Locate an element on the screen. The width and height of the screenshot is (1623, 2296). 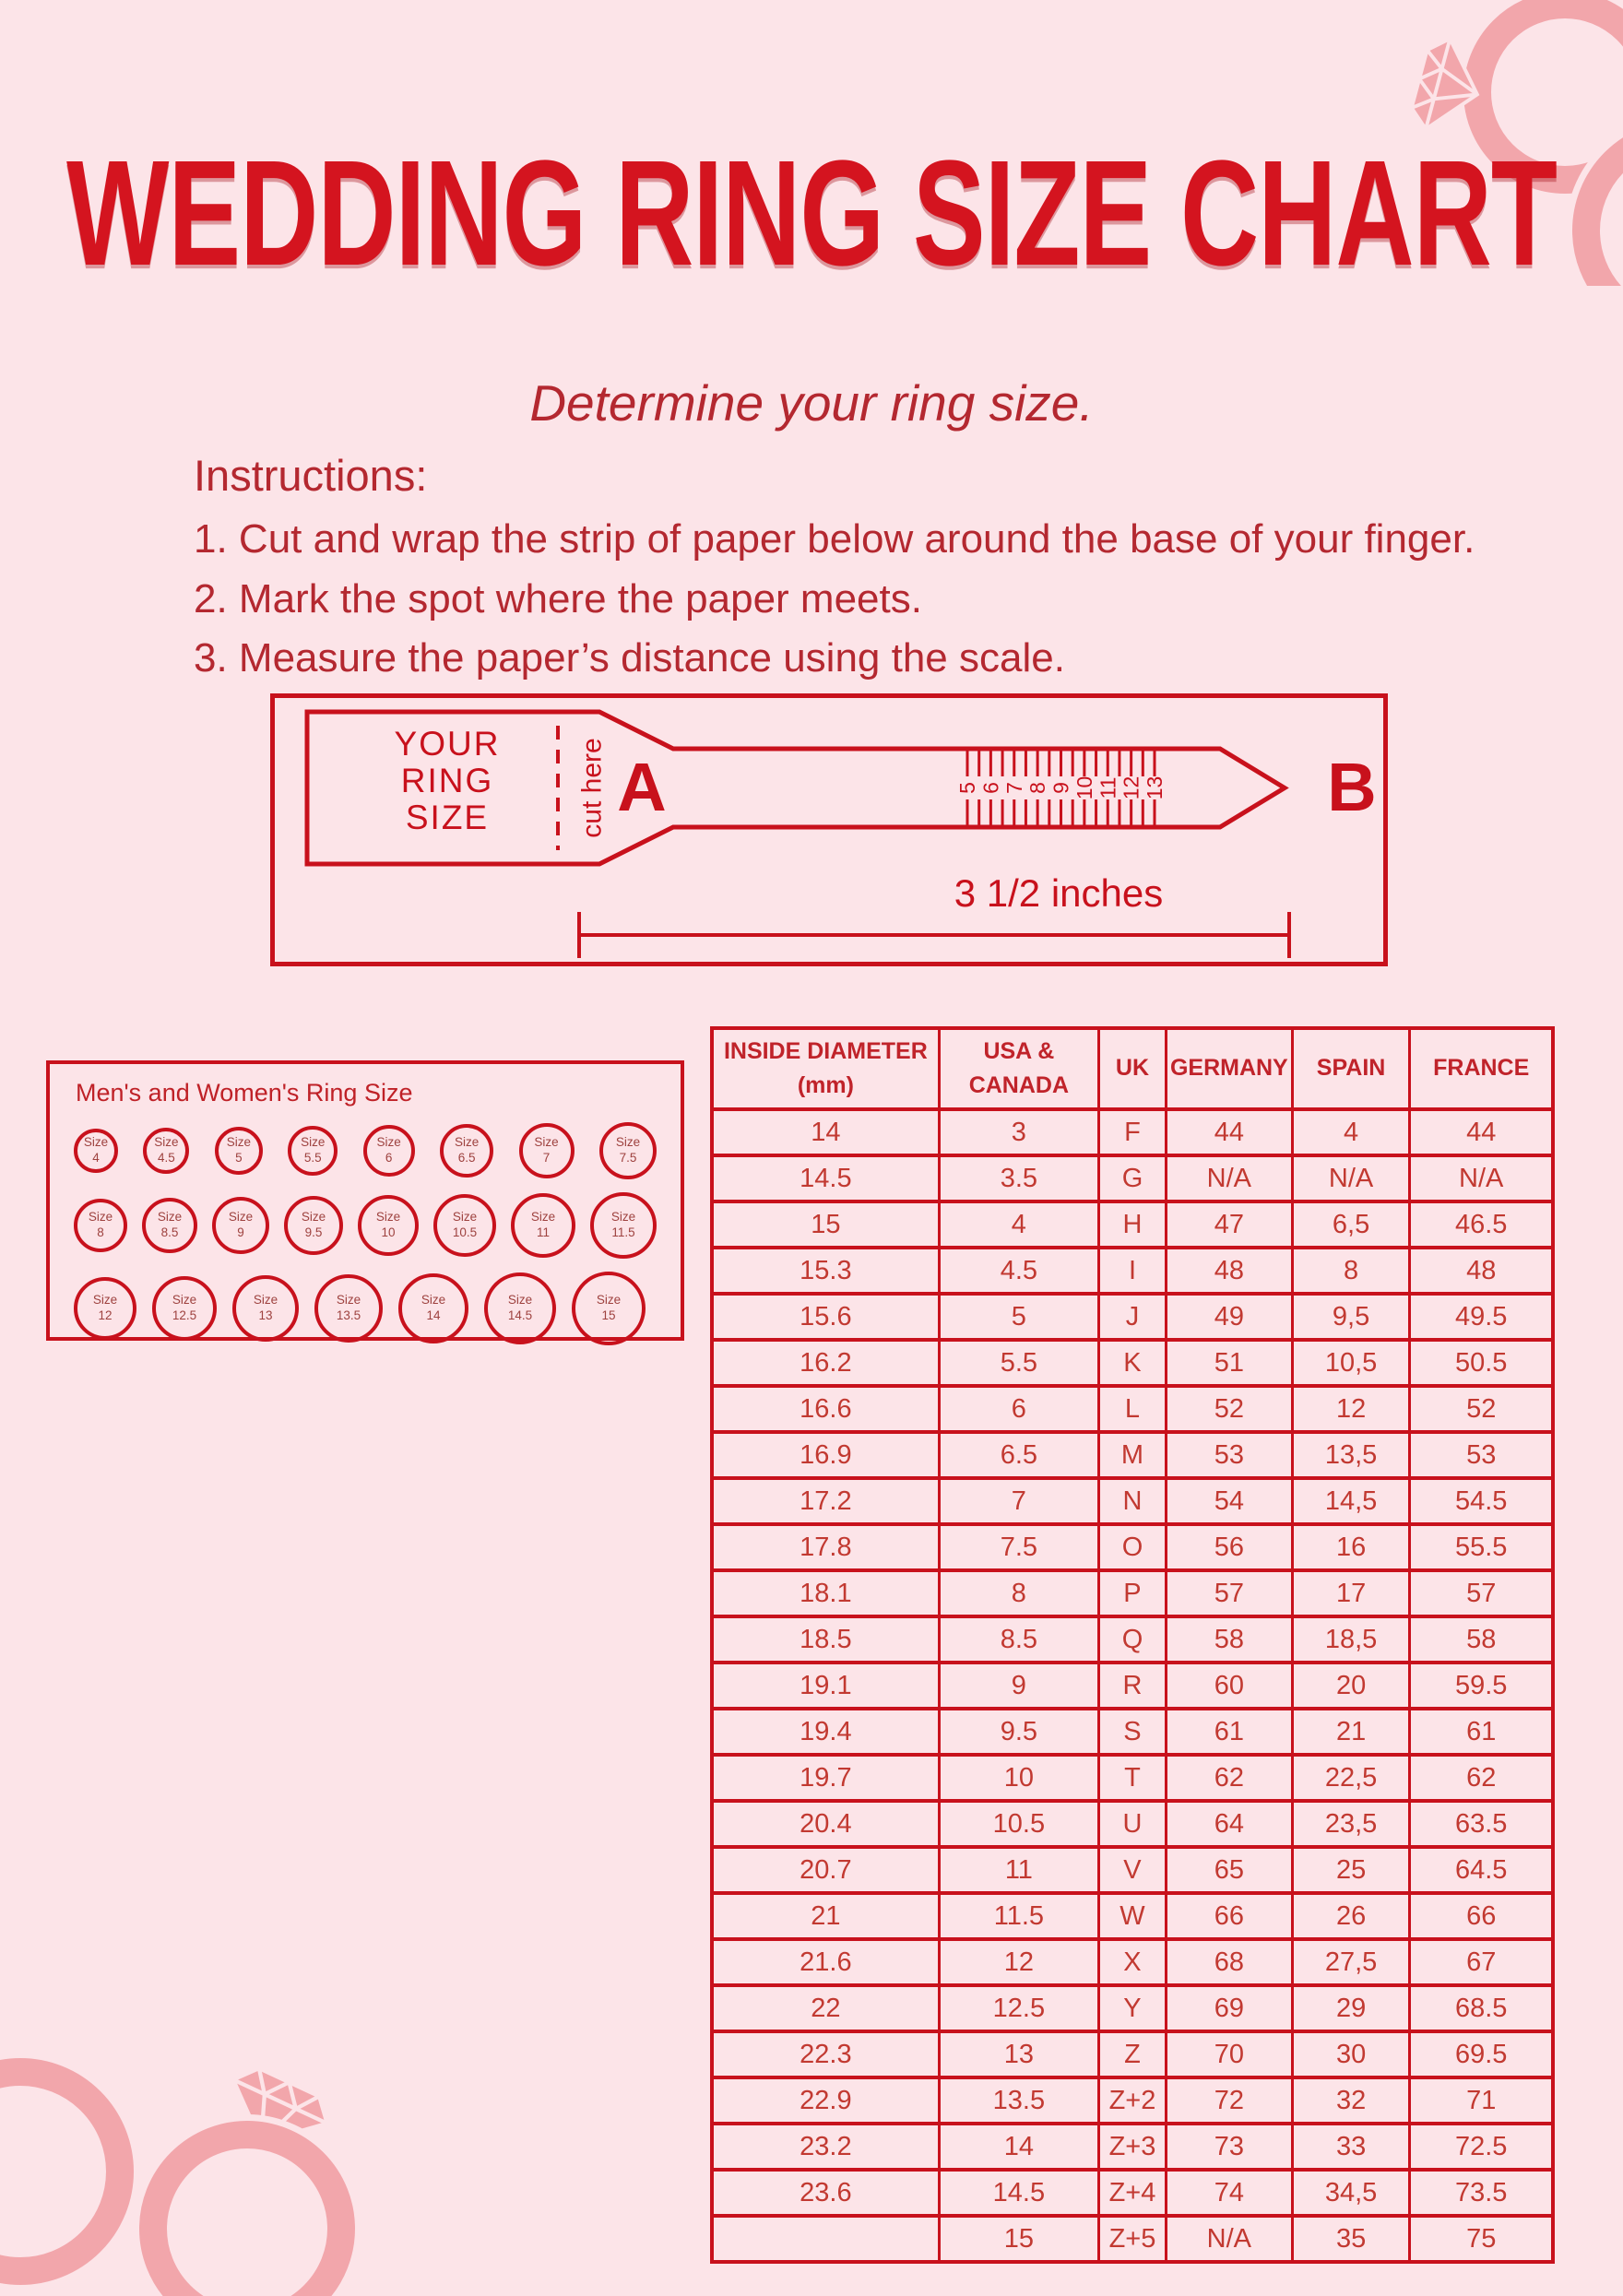
ring-size-circle: Size 4.5 is located at coordinates (166, 1151).